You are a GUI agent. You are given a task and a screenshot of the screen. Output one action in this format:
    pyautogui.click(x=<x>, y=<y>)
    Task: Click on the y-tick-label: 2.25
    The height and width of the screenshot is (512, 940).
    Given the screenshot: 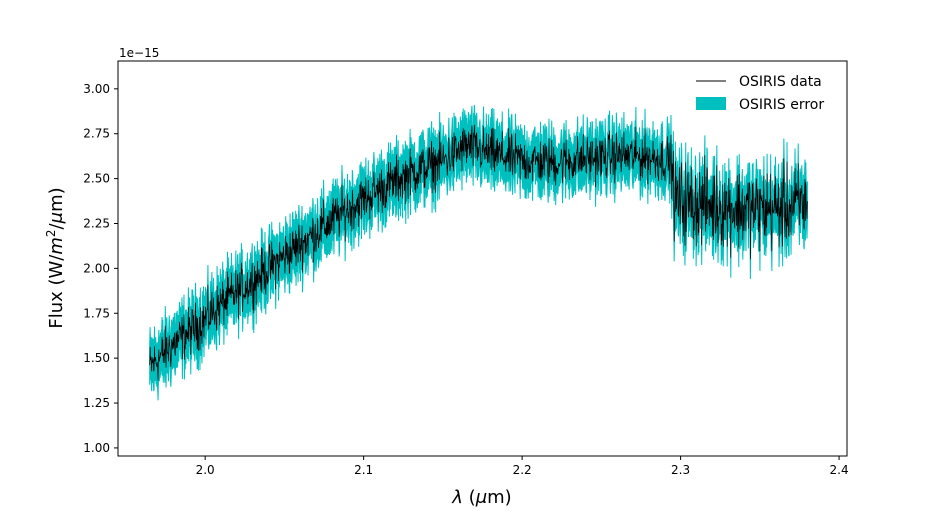 What is the action you would take?
    pyautogui.click(x=96, y=223)
    